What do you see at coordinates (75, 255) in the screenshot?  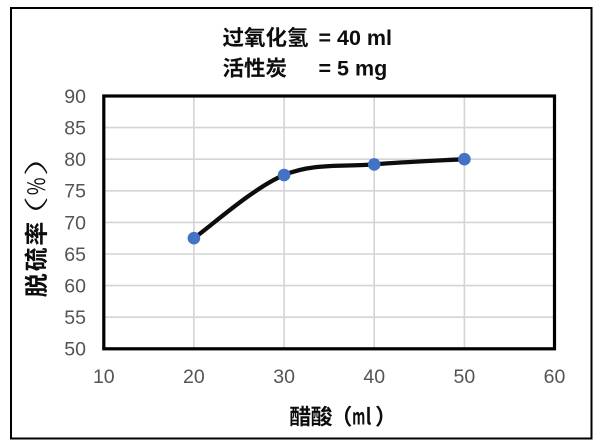 I see `svg-text: 65` at bounding box center [75, 255].